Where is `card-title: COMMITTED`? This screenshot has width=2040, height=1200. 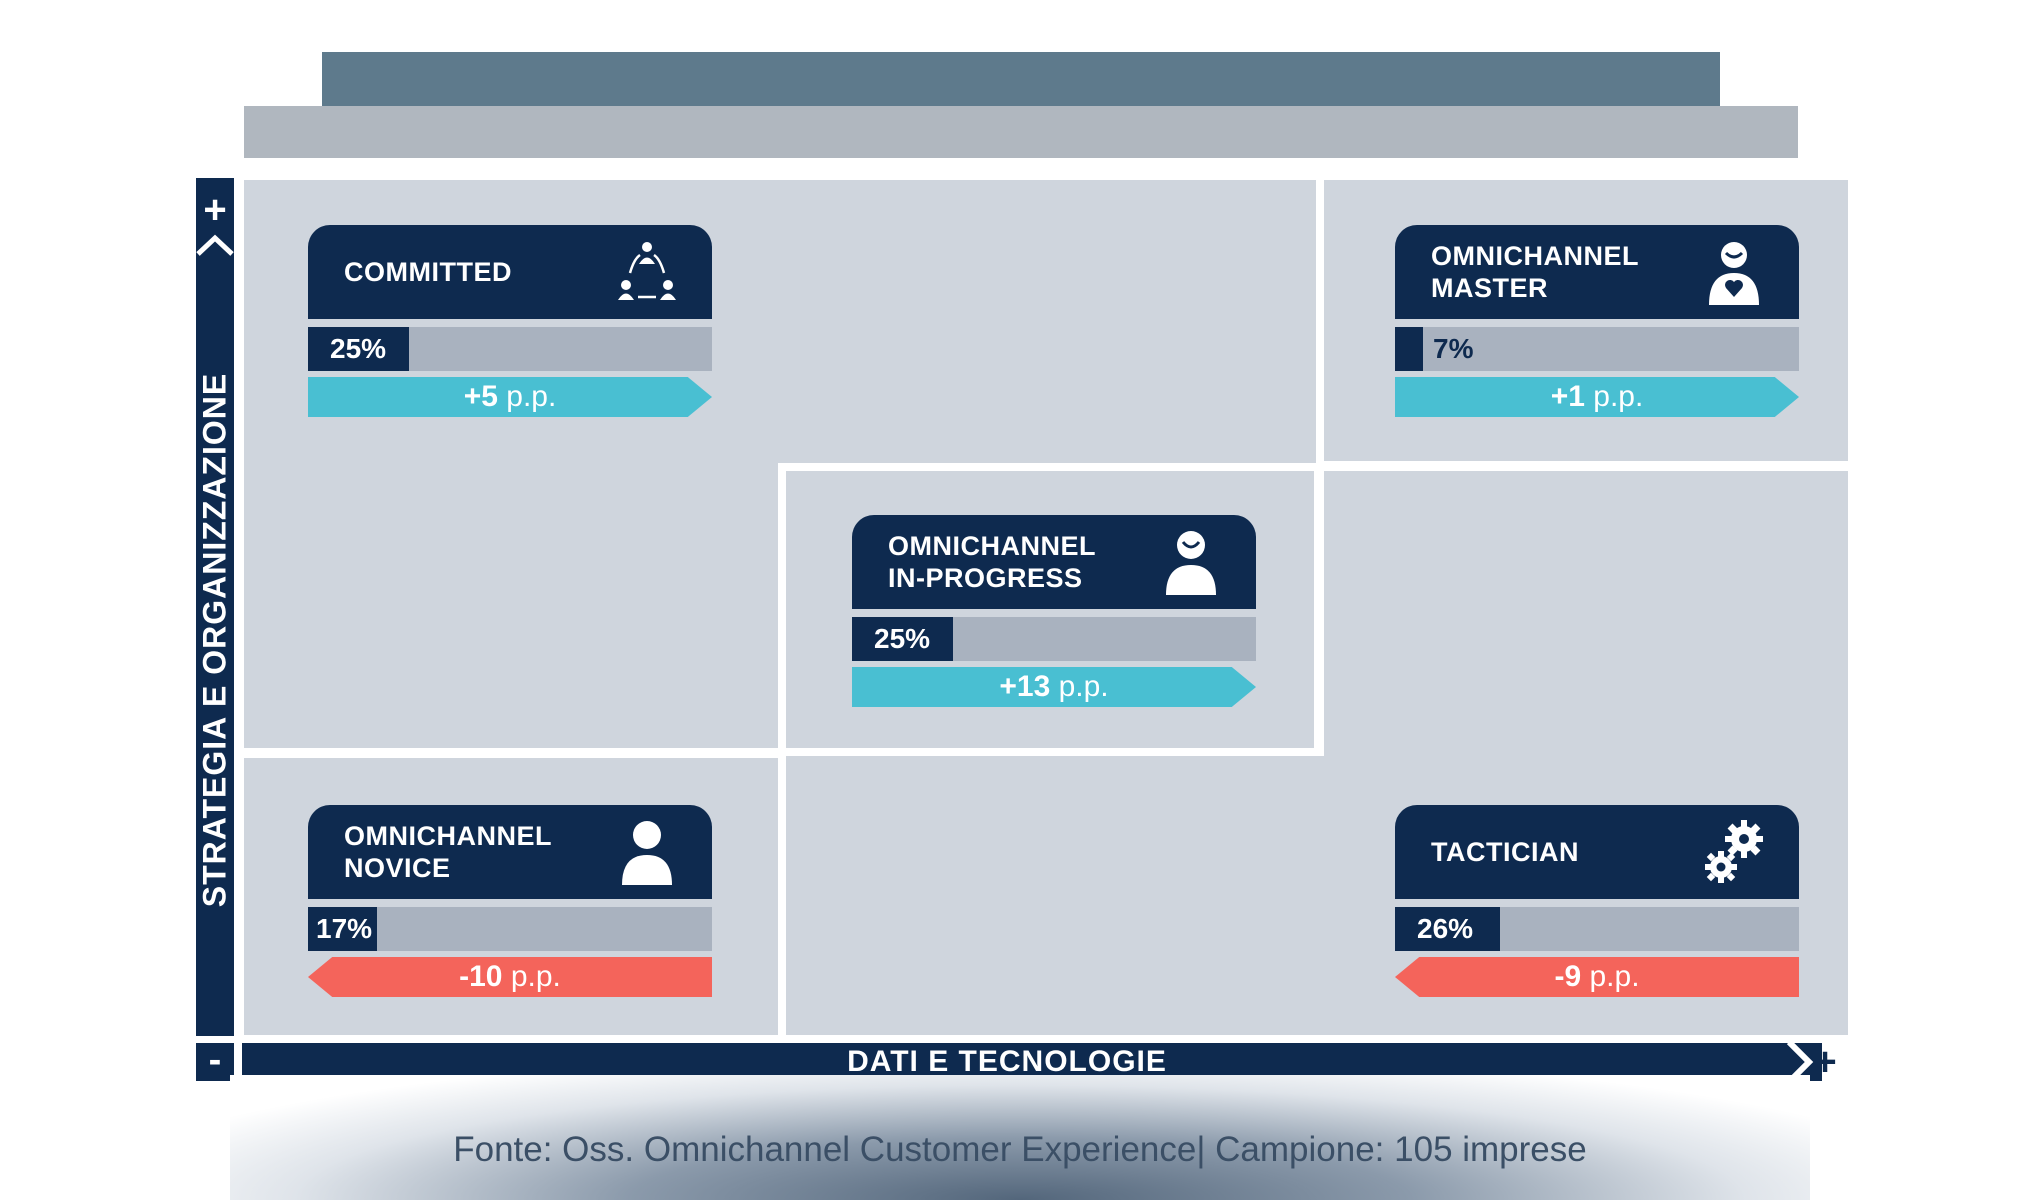
card-title: COMMITTED is located at coordinates (428, 272).